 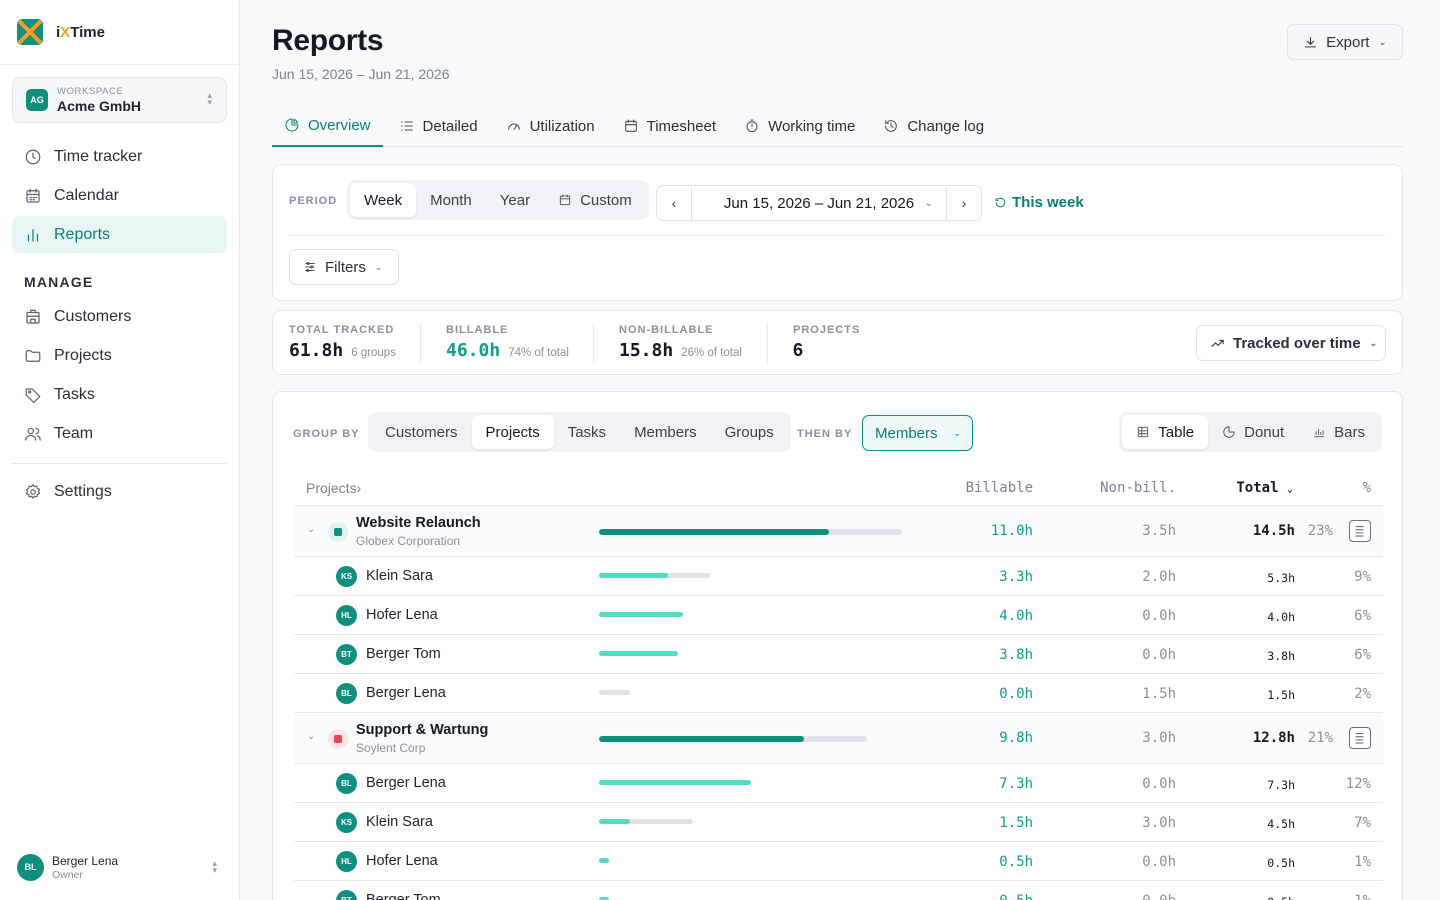 I want to click on column-header-projects: Projects›, so click(x=334, y=488).